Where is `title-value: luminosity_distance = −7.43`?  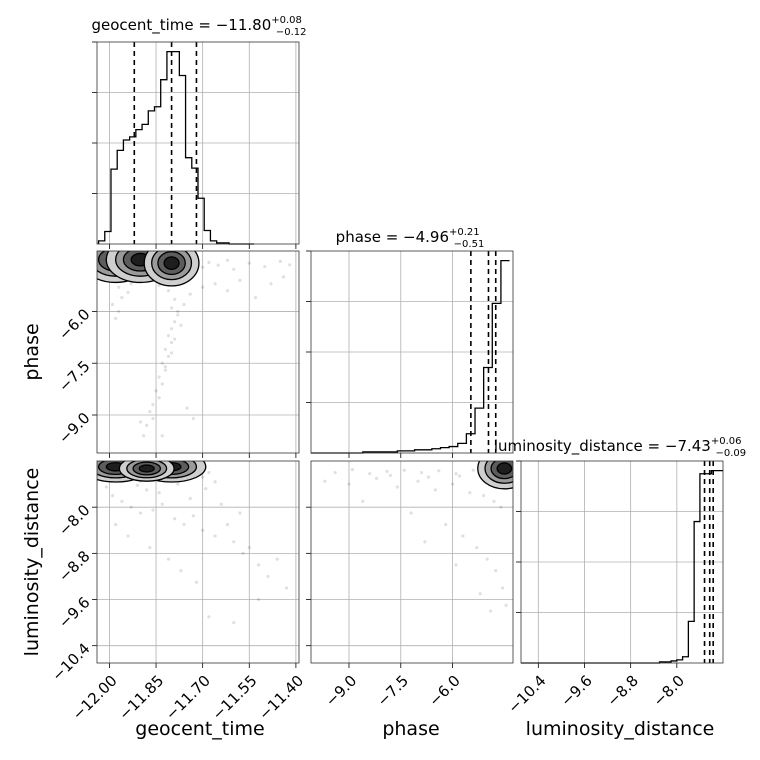 title-value: luminosity_distance = −7.43 is located at coordinates (602, 446).